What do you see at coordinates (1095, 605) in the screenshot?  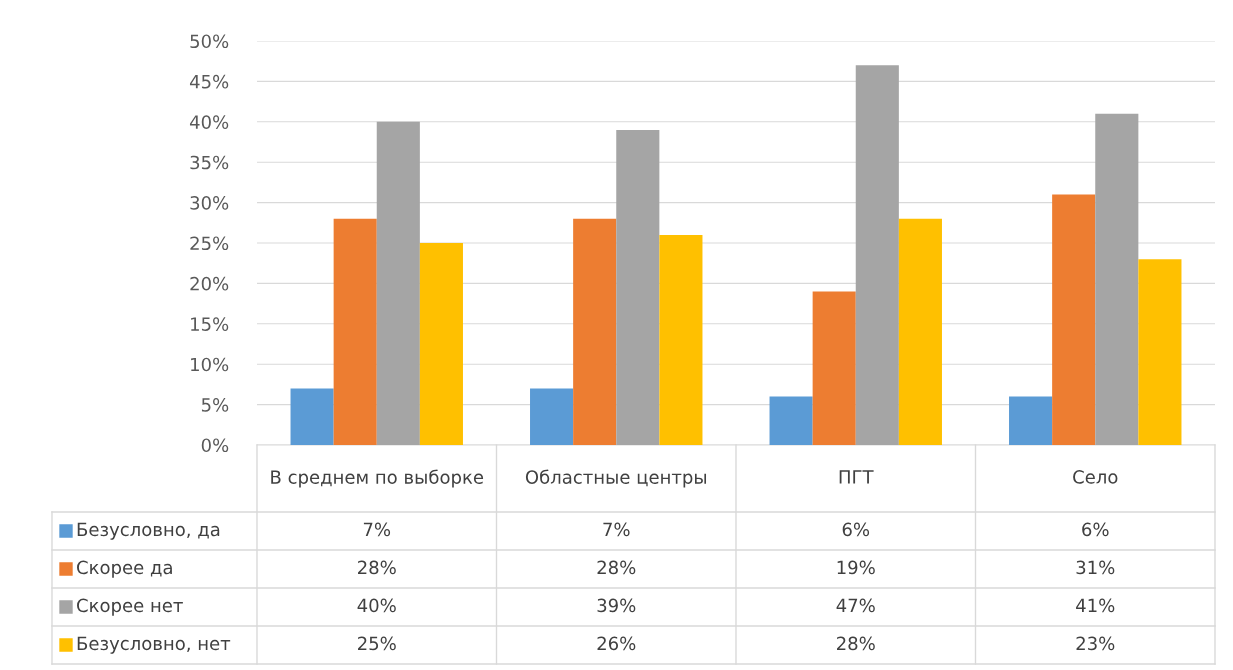 I see `data-label: 41%` at bounding box center [1095, 605].